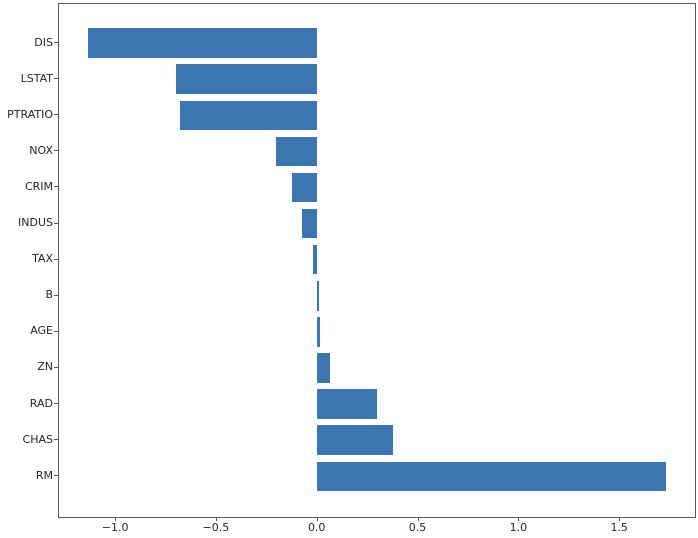 The image size is (698, 538). Describe the element at coordinates (38, 186) in the screenshot. I see `y-tick-label-crim: CRIM` at that location.